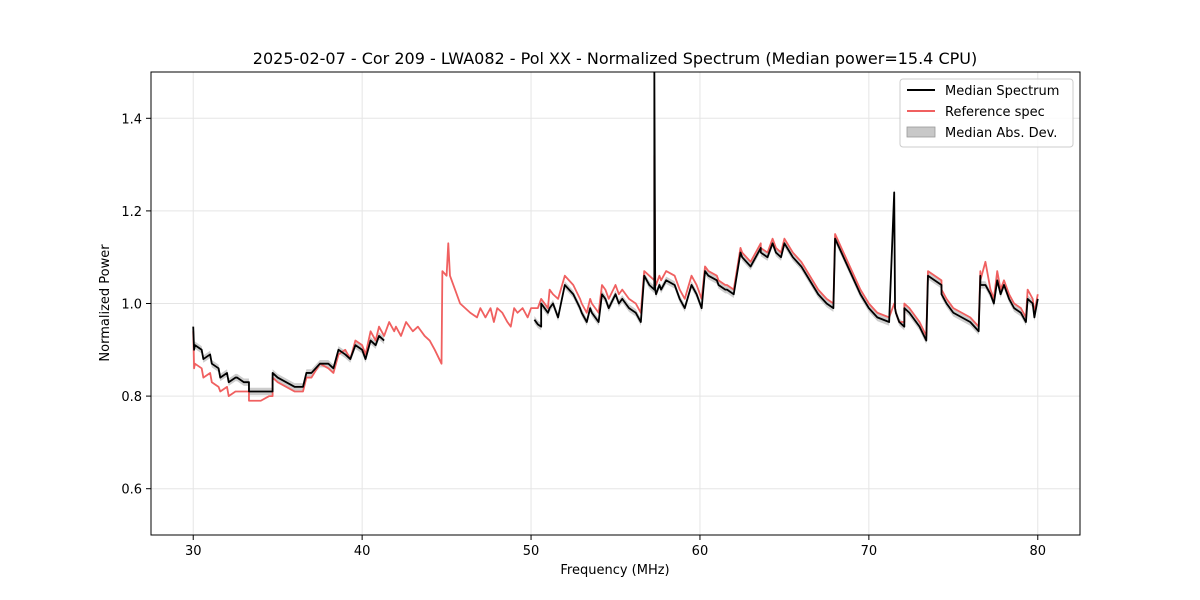 This screenshot has width=1200, height=600. I want to click on legend-median-label: Median Spectrum, so click(1002, 91).